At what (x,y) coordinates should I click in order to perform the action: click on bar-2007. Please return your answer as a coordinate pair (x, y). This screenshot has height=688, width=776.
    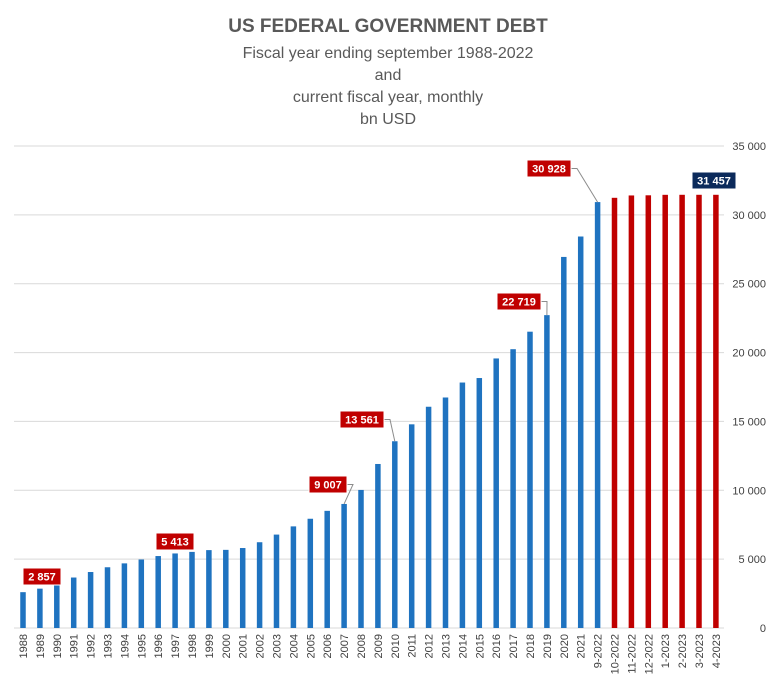
    Looking at the image, I should click on (344, 565).